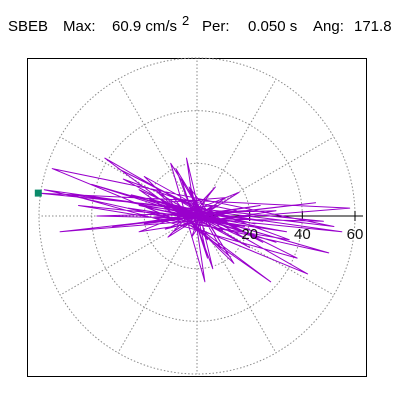  I want to click on station-code: SBEB, so click(28, 26).